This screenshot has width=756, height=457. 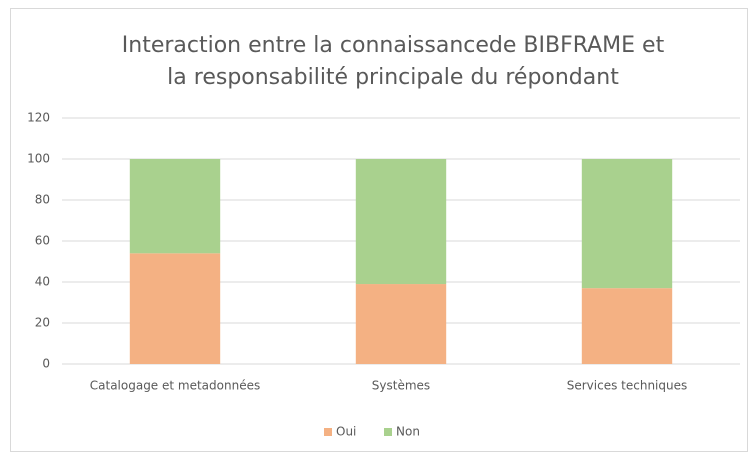 What do you see at coordinates (42, 323) in the screenshot?
I see `y-tick-label: 20` at bounding box center [42, 323].